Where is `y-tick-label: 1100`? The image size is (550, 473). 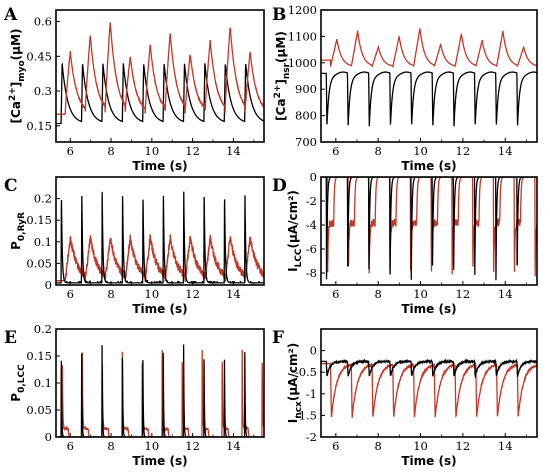
y-tick-label: 1100 is located at coordinates (302, 36).